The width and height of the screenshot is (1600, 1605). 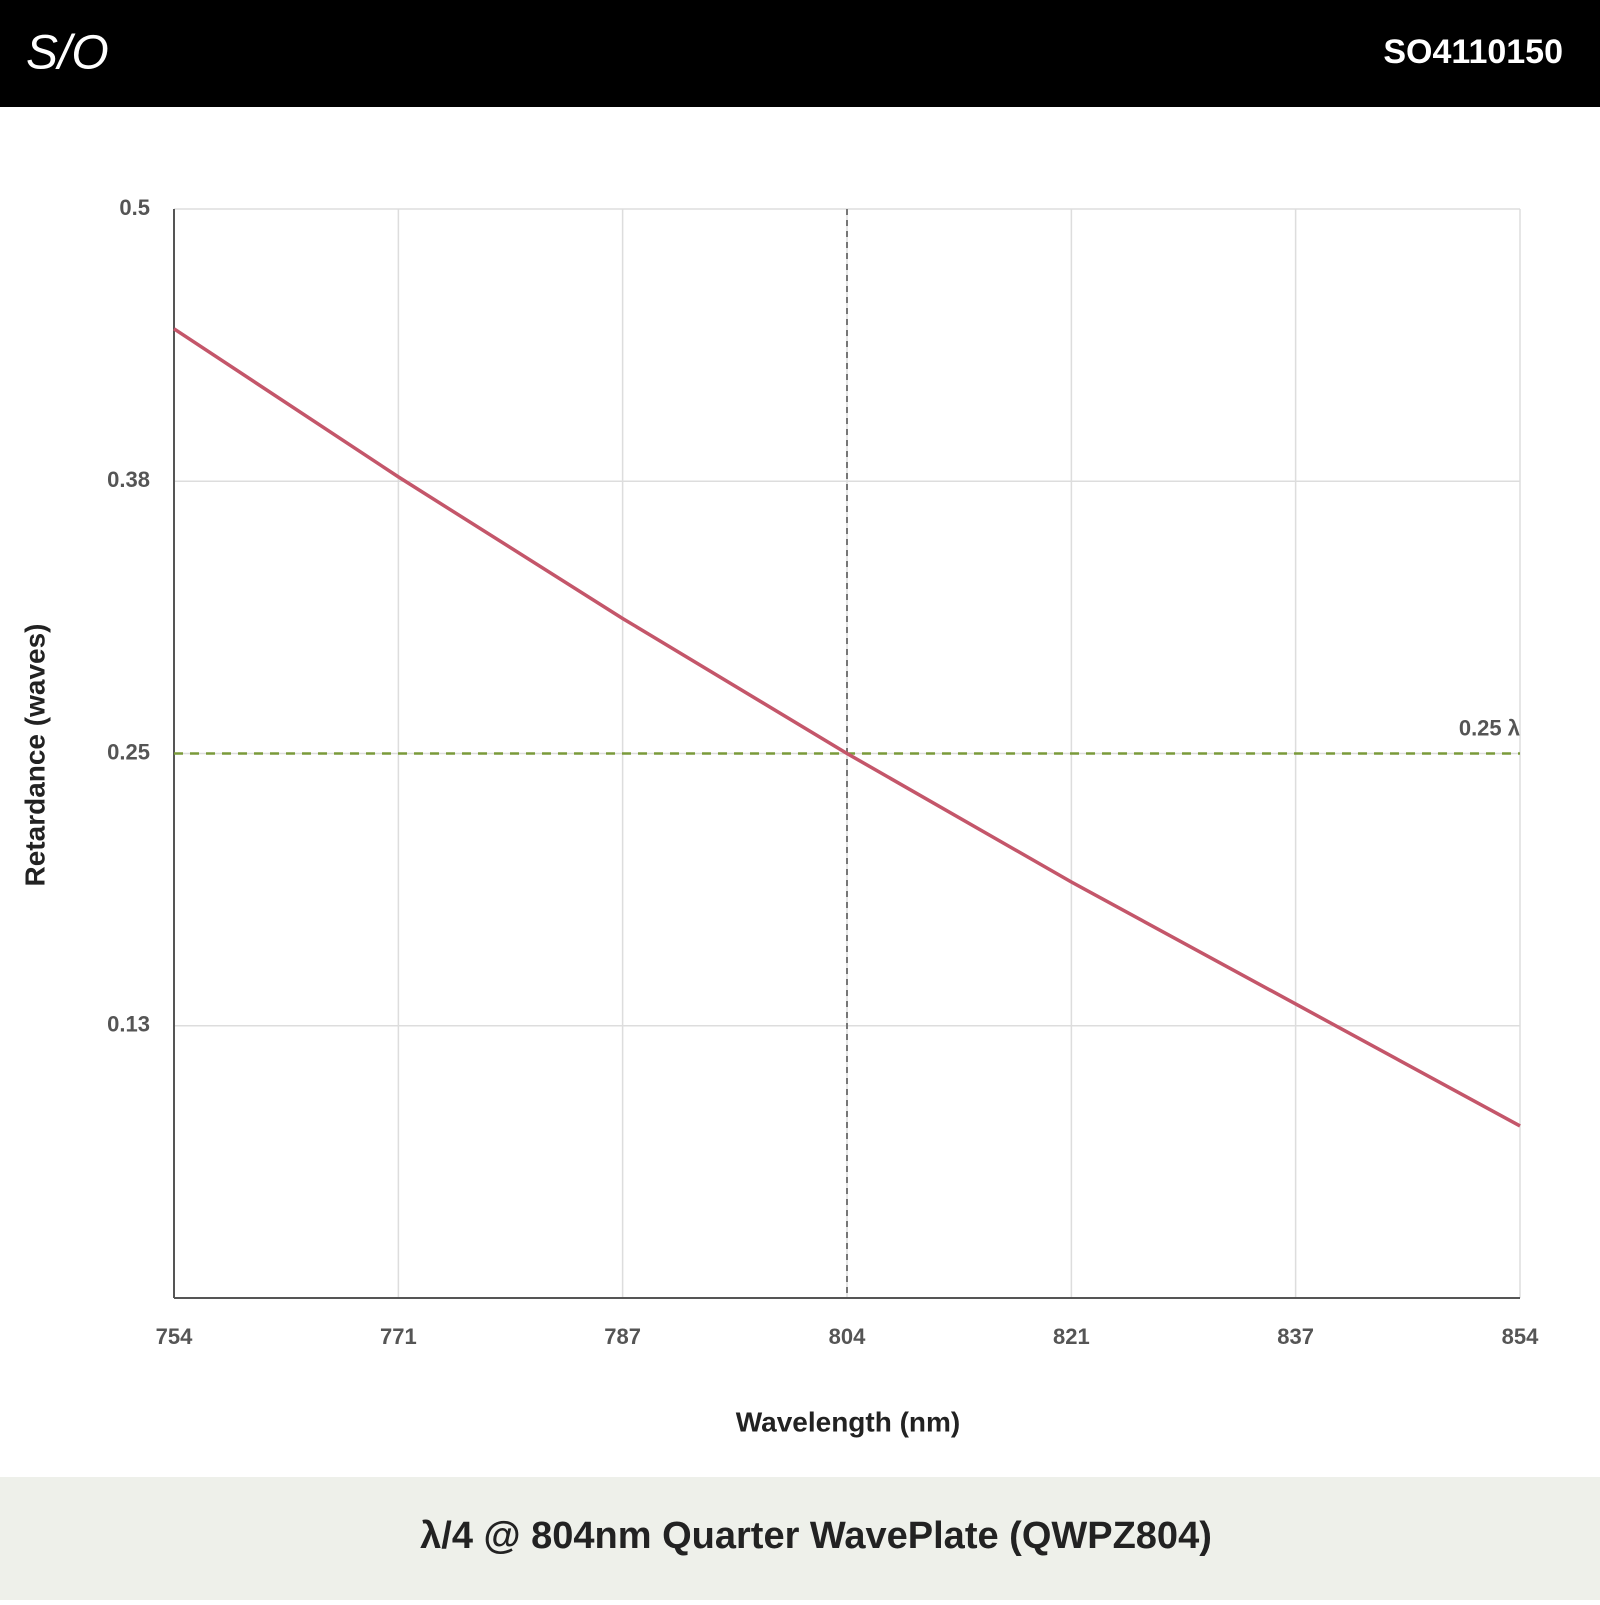 What do you see at coordinates (1520, 1336) in the screenshot?
I see `x-tick-label: 854` at bounding box center [1520, 1336].